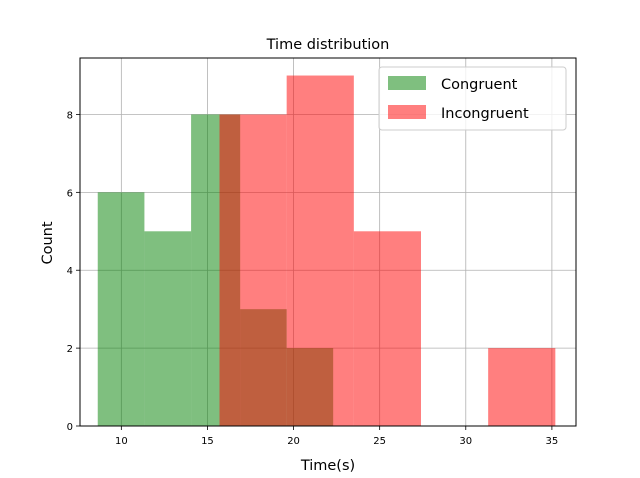 The width and height of the screenshot is (640, 478). Describe the element at coordinates (48, 242) in the screenshot. I see `y-axis-label: Count` at that location.